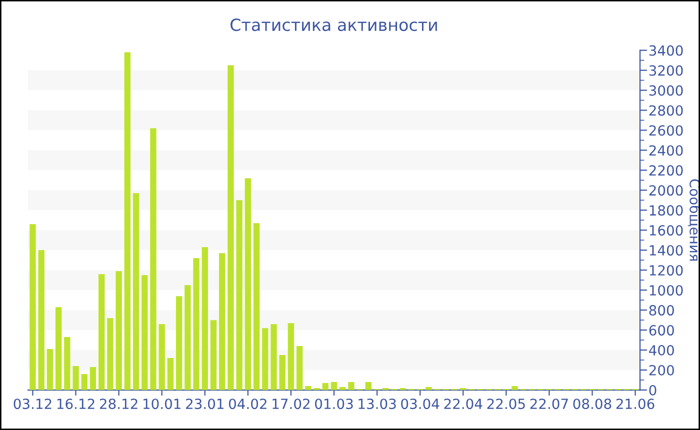 Image resolution: width=700 pixels, height=430 pixels. Describe the element at coordinates (549, 404) in the screenshot. I see `x-tick-label: 22.07` at that location.